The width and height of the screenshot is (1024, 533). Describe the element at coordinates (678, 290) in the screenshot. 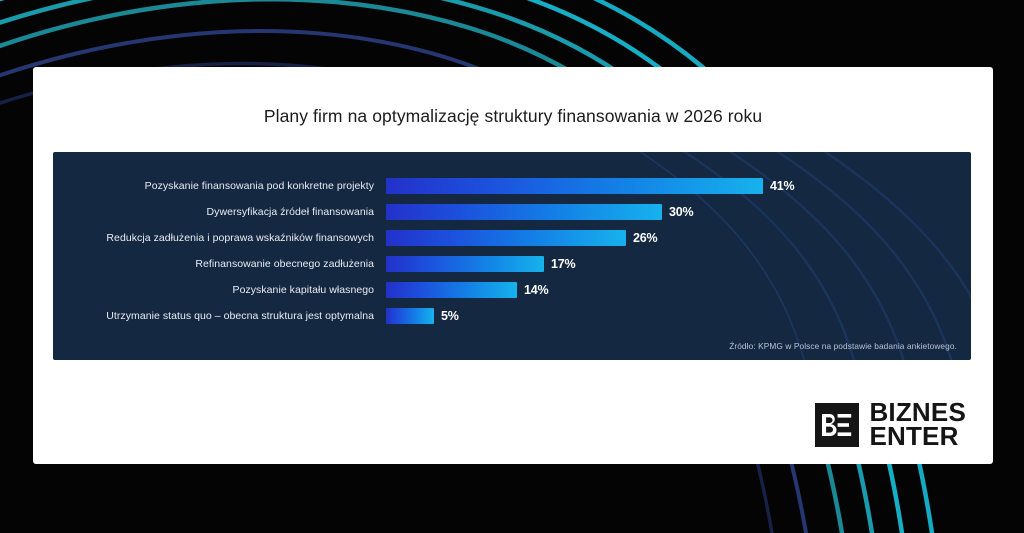

I see `bar-track: 14%` at that location.